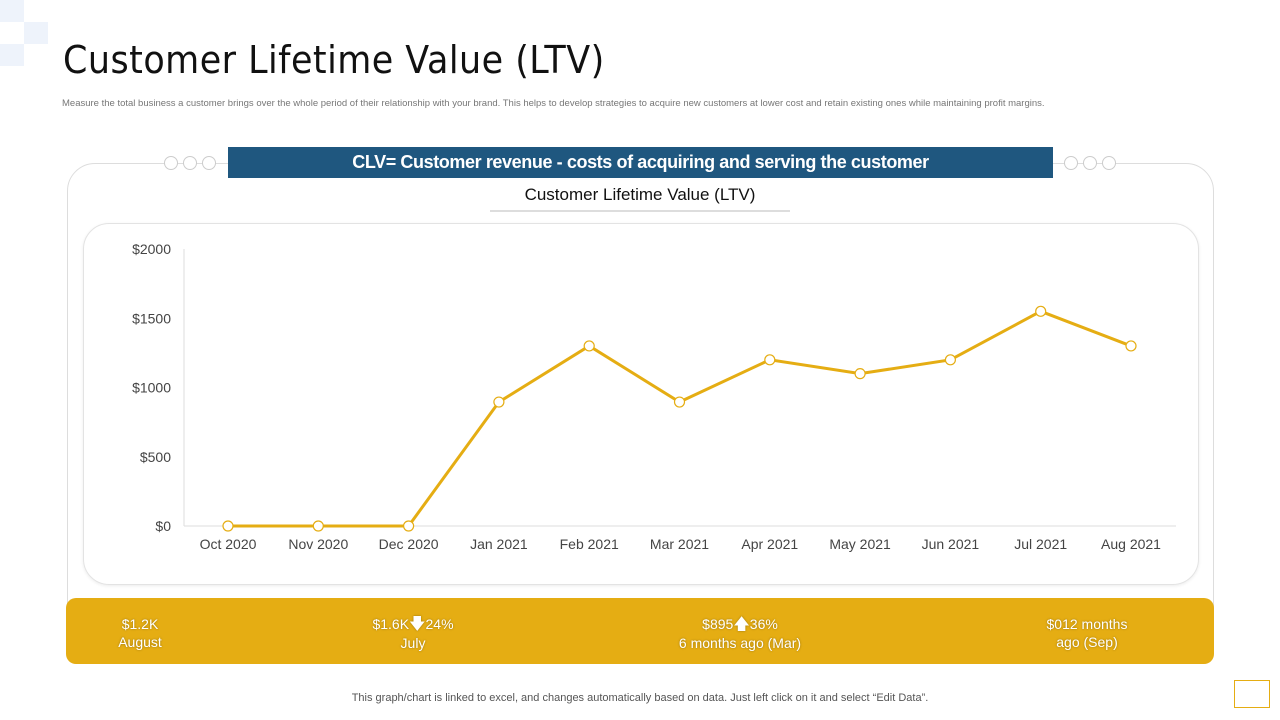 Image resolution: width=1280 pixels, height=720 pixels. Describe the element at coordinates (155, 457) in the screenshot. I see `y-tick-label: $500` at that location.